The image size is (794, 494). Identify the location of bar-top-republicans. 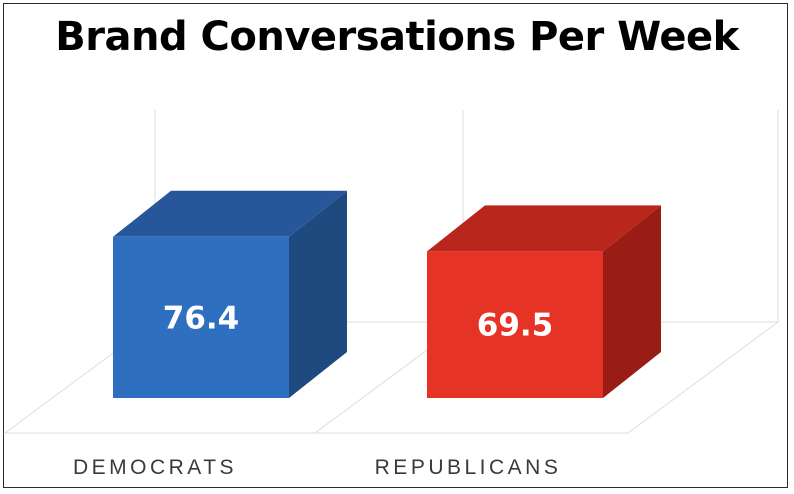
(544, 228).